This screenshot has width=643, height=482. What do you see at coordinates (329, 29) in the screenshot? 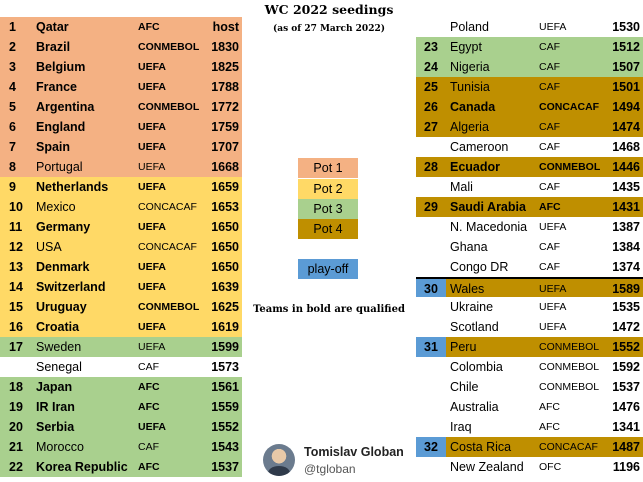
I see `page-subtitle: (as of 27 March 2022)` at bounding box center [329, 29].